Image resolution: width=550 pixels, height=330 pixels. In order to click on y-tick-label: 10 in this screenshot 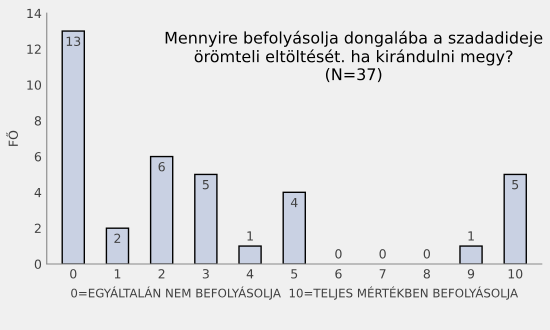, I will do `click(34, 85)`.